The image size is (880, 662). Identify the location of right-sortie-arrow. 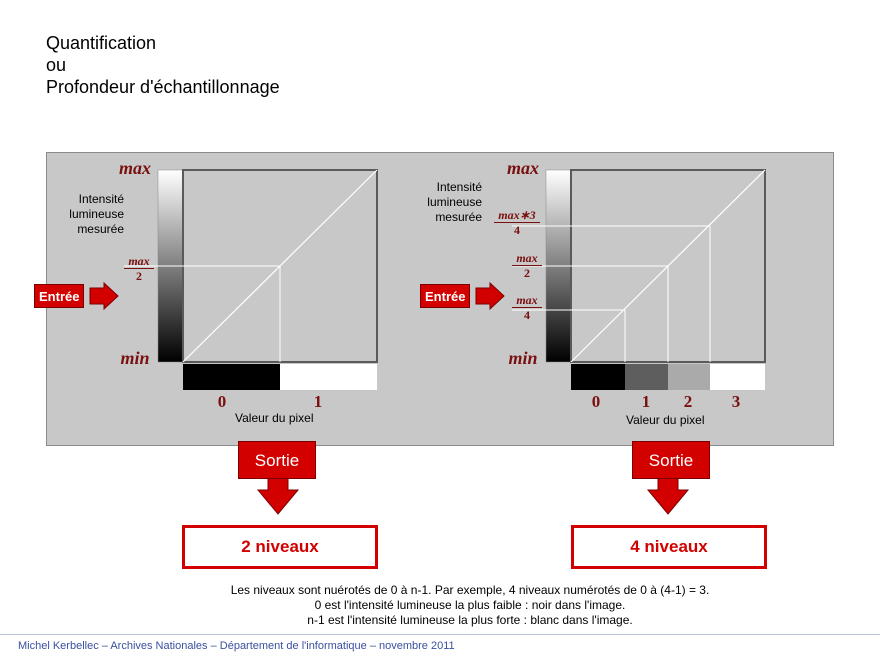
(668, 496).